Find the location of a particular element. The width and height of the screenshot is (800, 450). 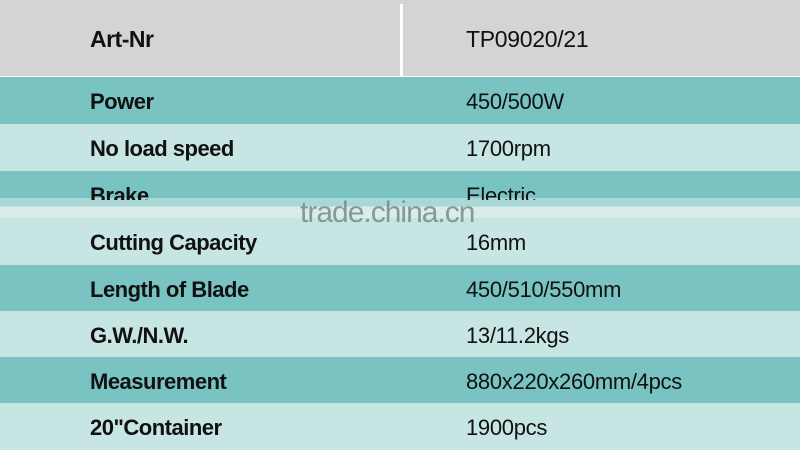

table-row: Brake Electric is located at coordinates (400, 194).